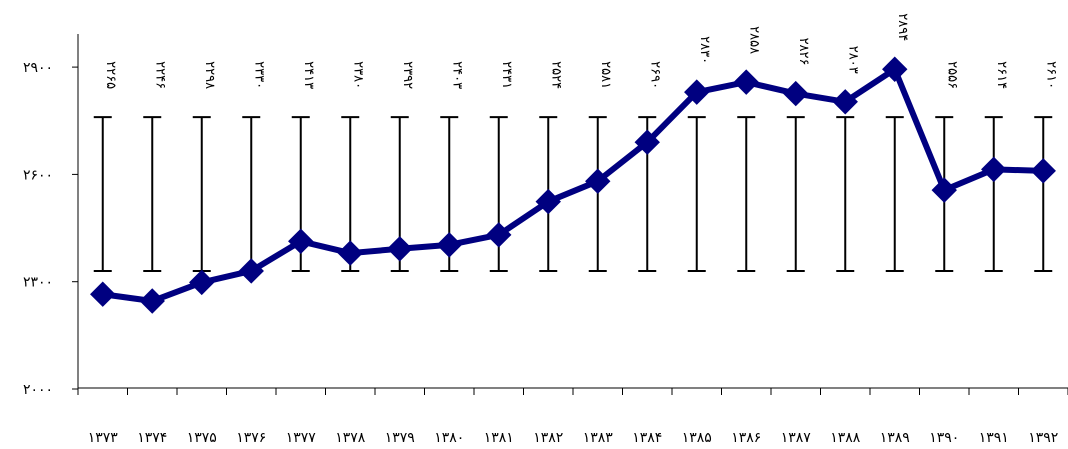  Describe the element at coordinates (350, 438) in the screenshot. I see `x-tick-label: ۱۳۷۸` at that location.